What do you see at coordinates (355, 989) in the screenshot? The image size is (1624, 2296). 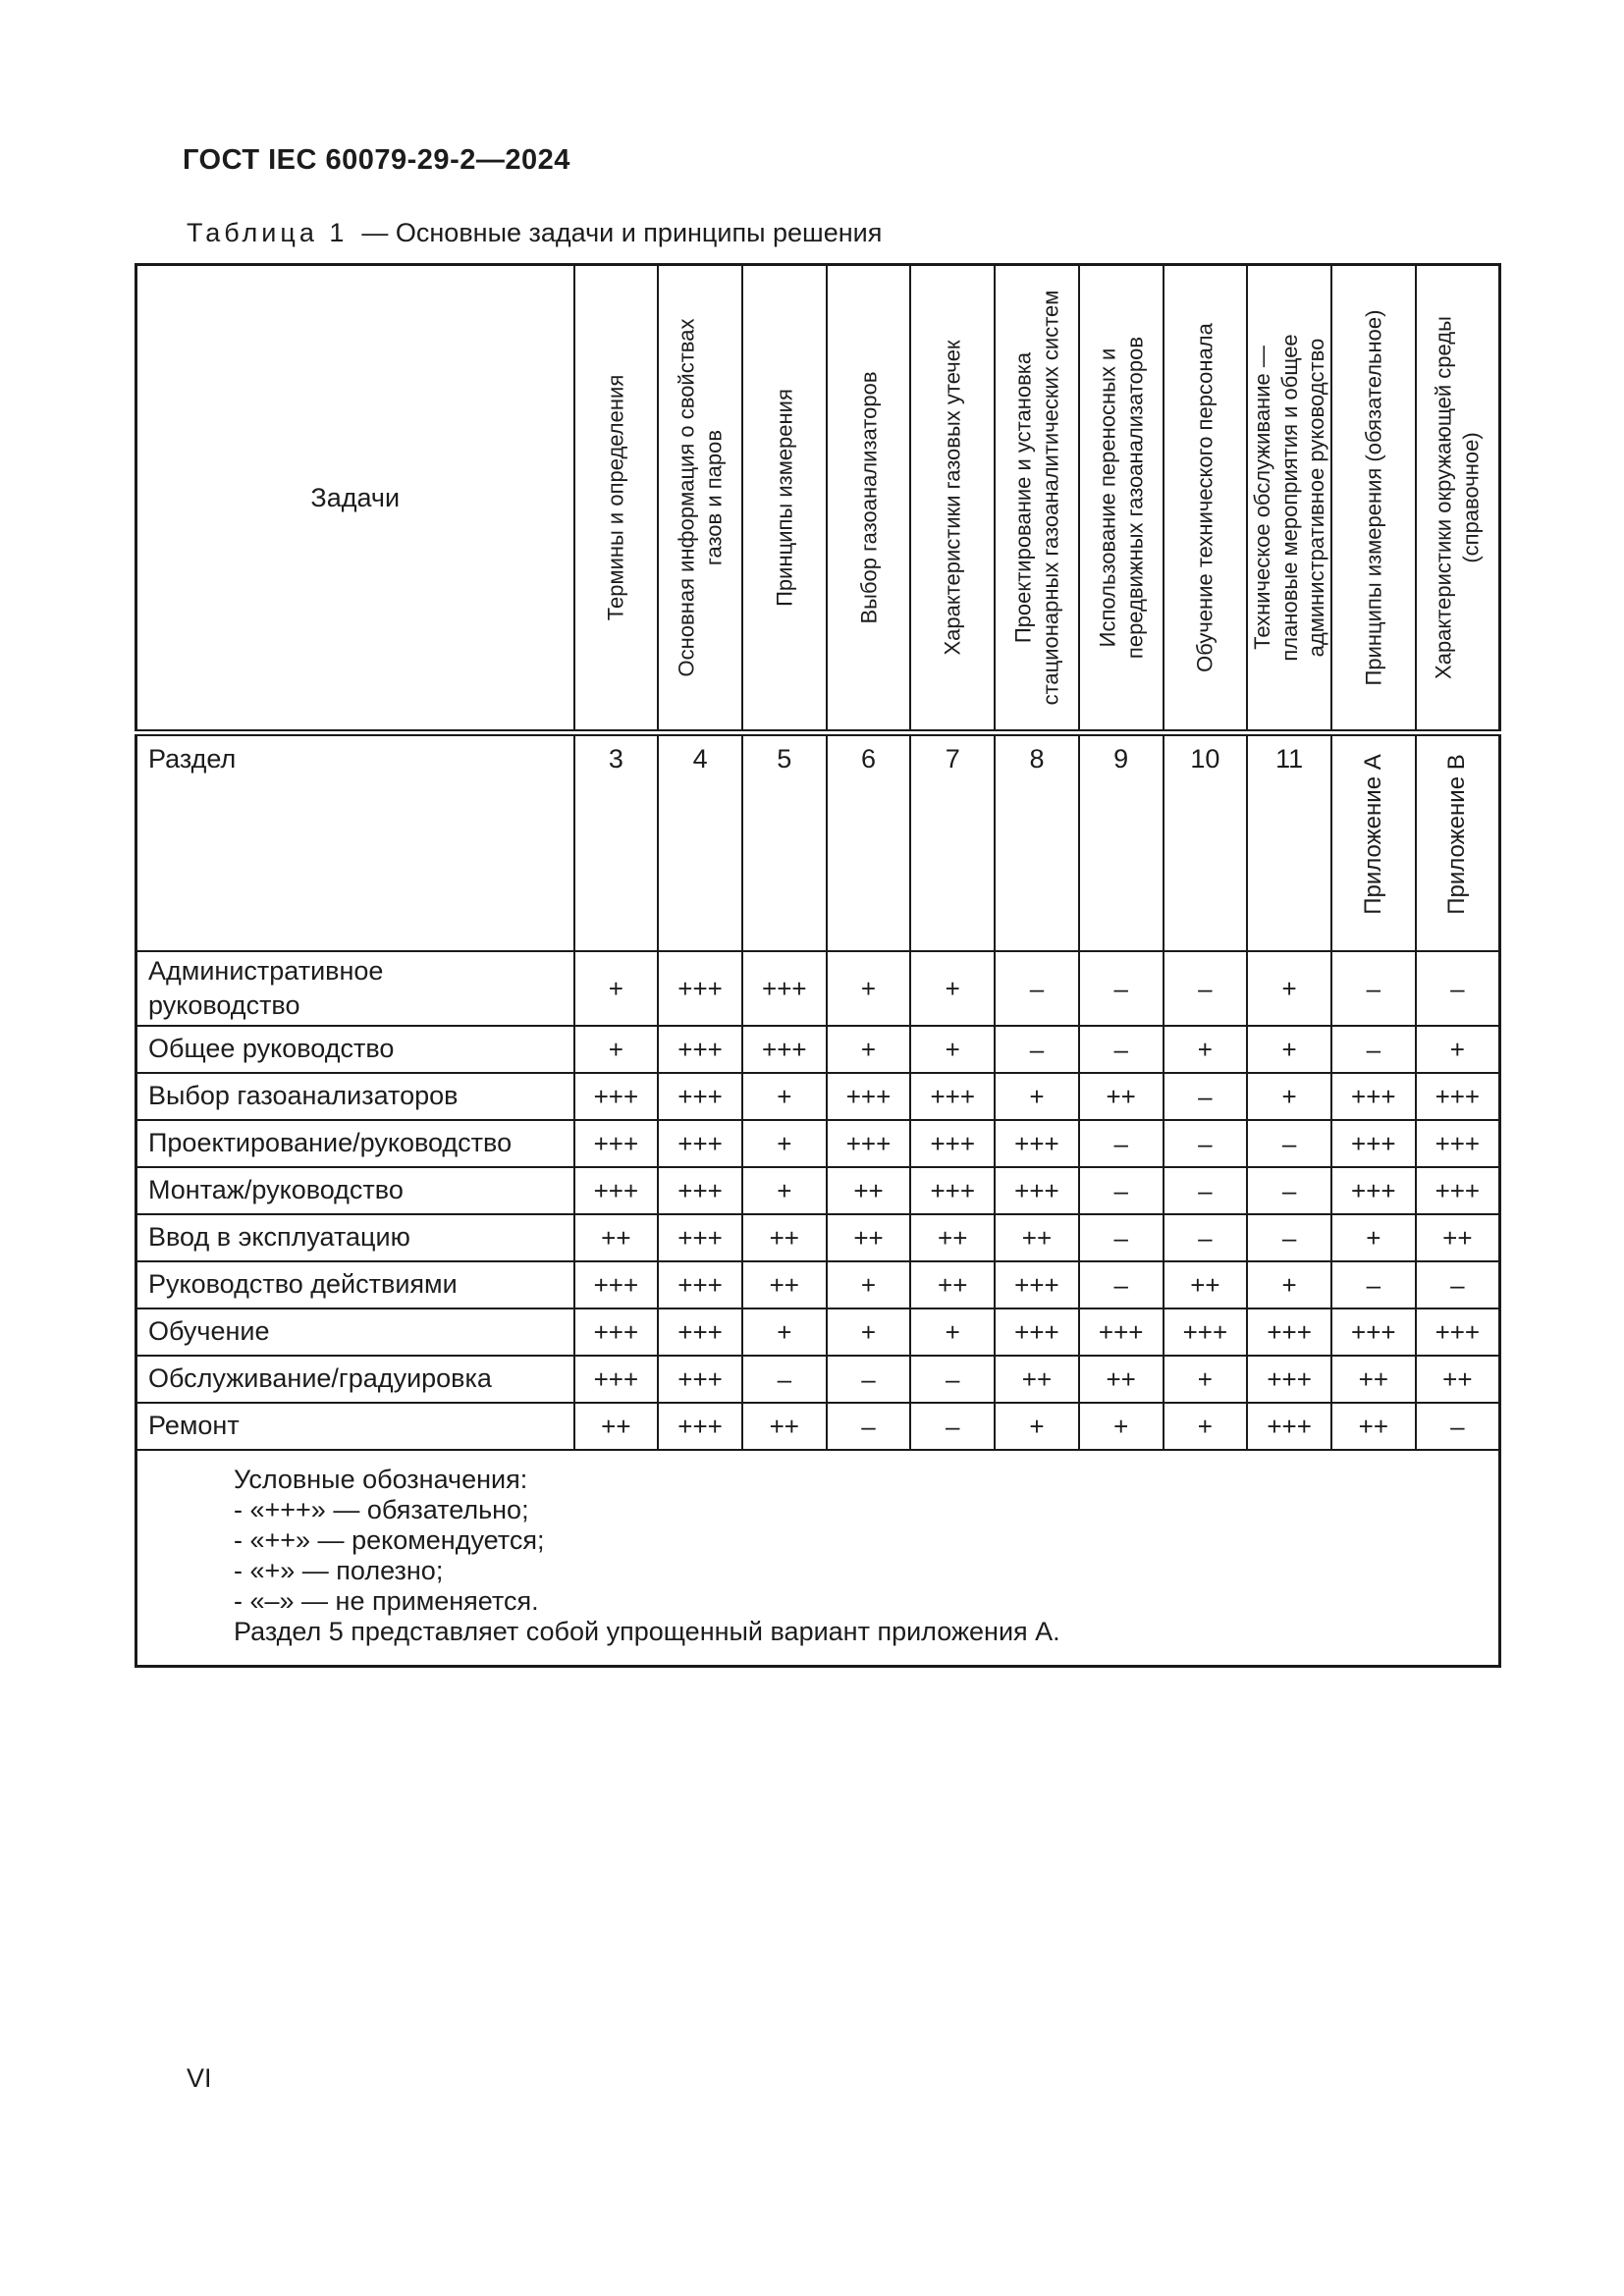 I see `task-label-cell: Административное руководство` at bounding box center [355, 989].